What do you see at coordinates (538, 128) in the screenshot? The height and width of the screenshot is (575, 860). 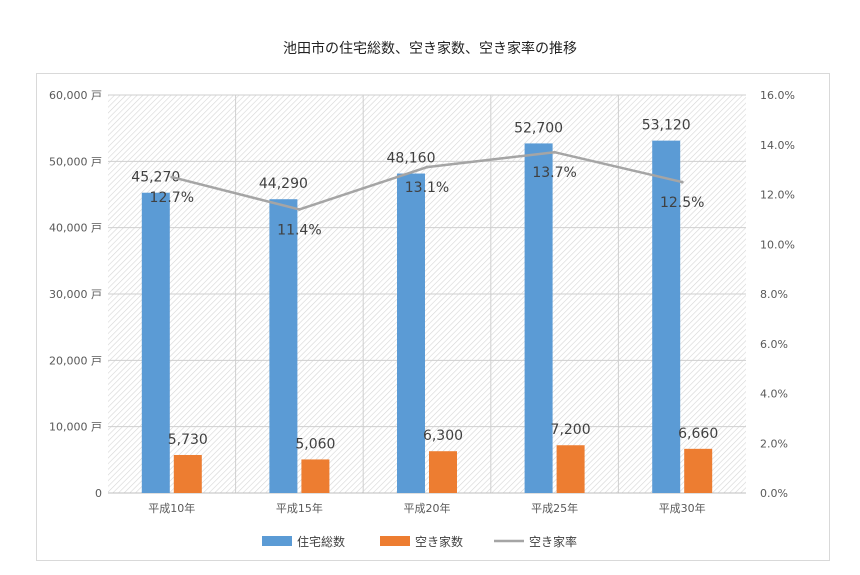 I see `bar-data-label: 52,700` at bounding box center [538, 128].